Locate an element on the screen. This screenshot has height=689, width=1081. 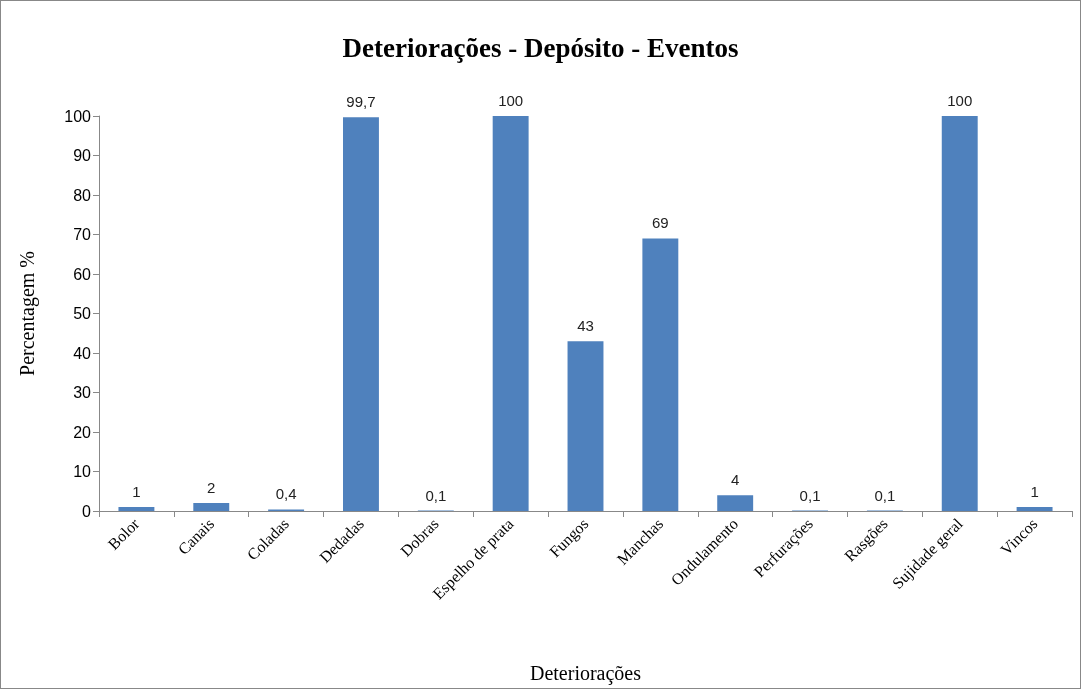
y-tick-label: 0 is located at coordinates (87, 511).